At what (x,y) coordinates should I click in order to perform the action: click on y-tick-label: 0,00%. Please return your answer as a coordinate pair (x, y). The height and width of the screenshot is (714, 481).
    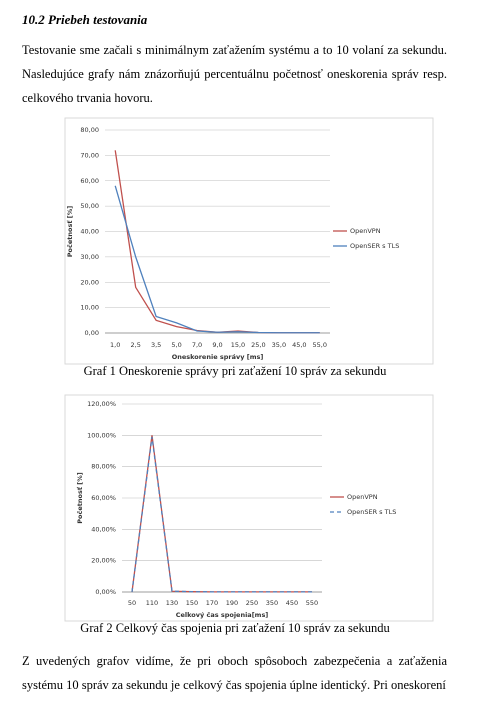
    Looking at the image, I should click on (105, 592).